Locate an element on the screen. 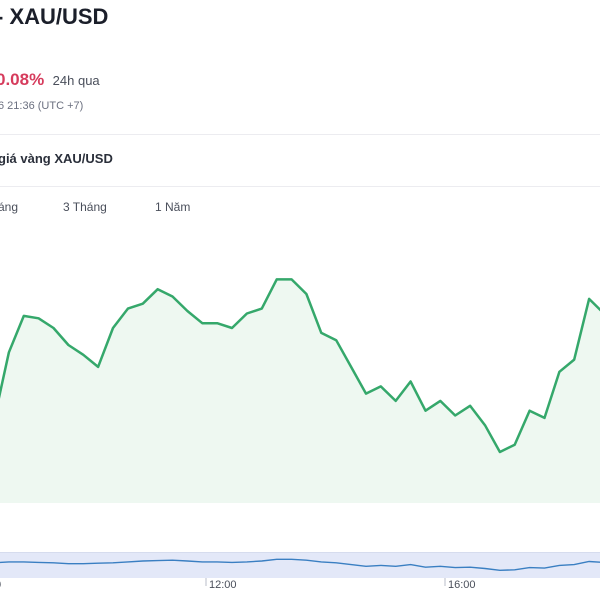  chart-section-title: giá vàng XAU/USD is located at coordinates (56, 158).